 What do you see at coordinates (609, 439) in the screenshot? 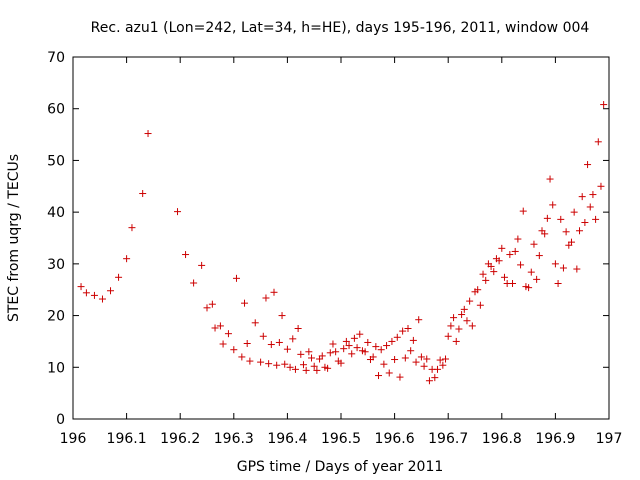
I see `x-tick-label: 197` at bounding box center [609, 439].